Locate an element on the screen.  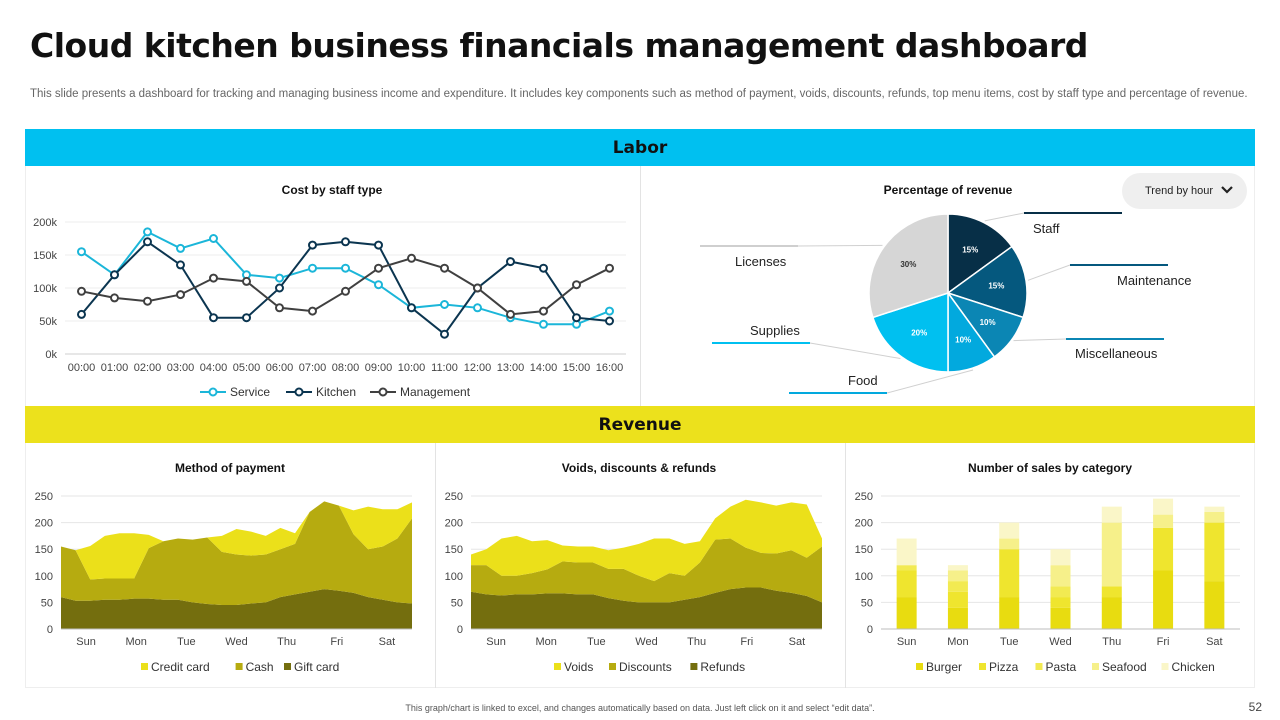
method-of-payment-ytick-label: 150 is located at coordinates (44, 550).